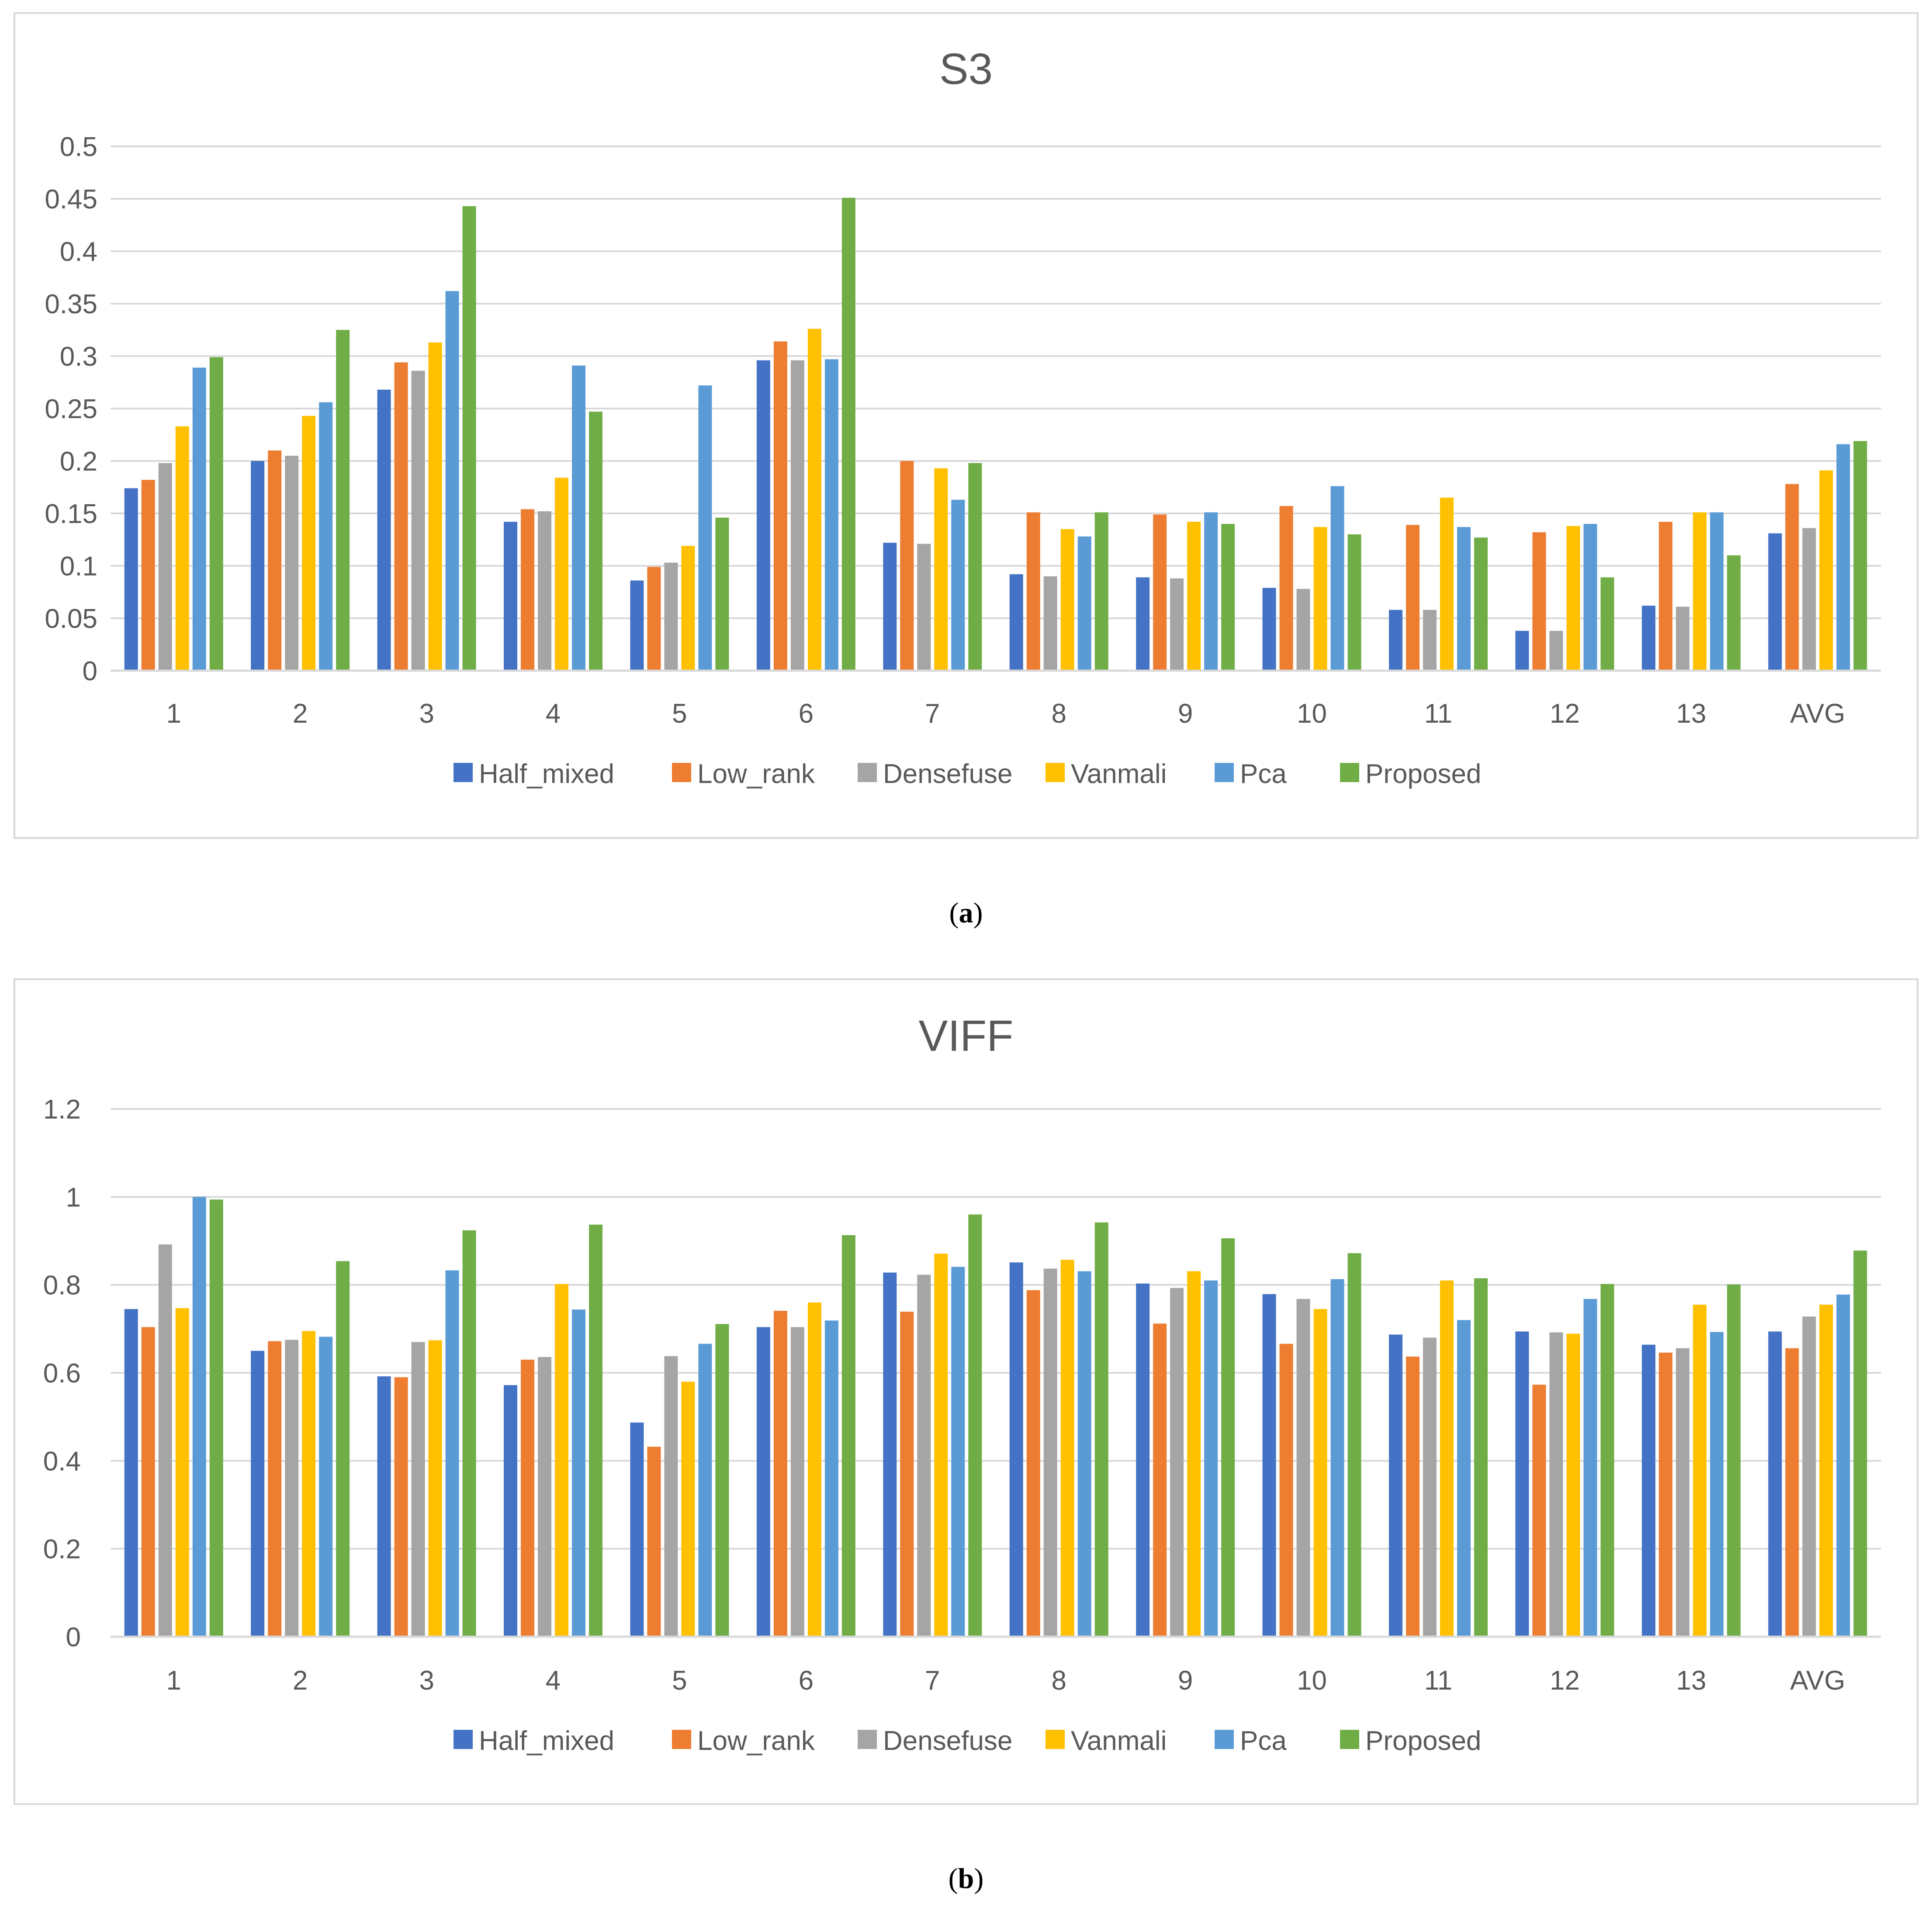 The height and width of the screenshot is (1912, 1932). Describe the element at coordinates (62, 1549) in the screenshot. I see `y-tick-label: 0.2` at that location.